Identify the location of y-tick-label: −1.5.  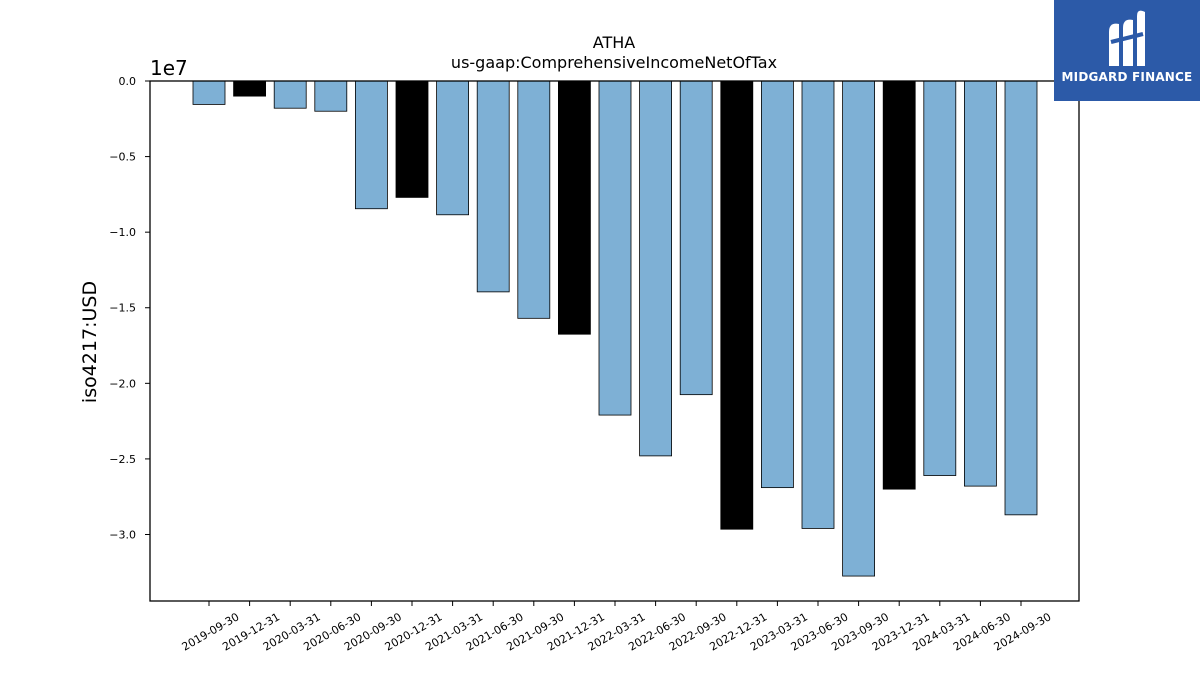
(122, 308).